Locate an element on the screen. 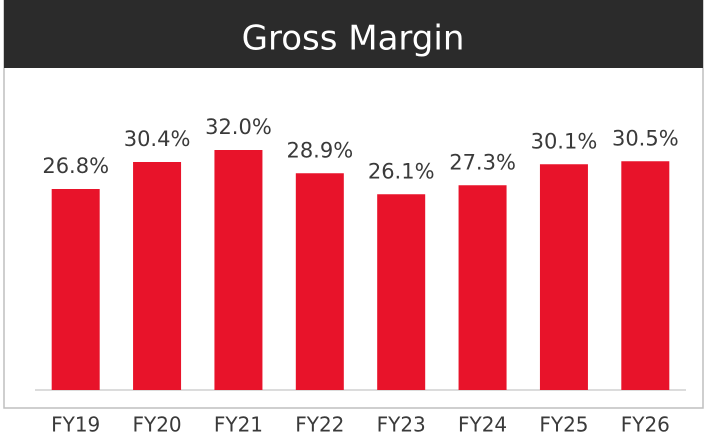  x-tick-label: FY23 is located at coordinates (401, 425).